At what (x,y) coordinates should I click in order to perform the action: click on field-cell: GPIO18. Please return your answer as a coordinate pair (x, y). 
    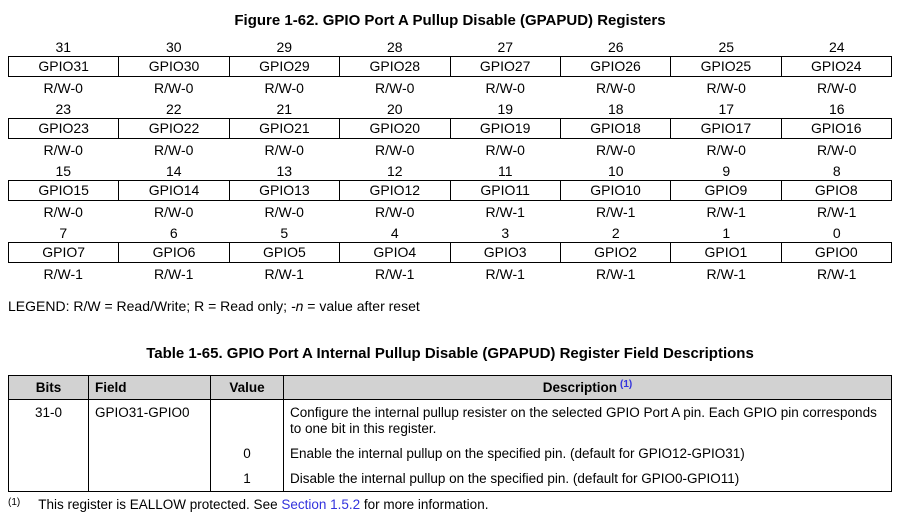
    Looking at the image, I should click on (614, 128).